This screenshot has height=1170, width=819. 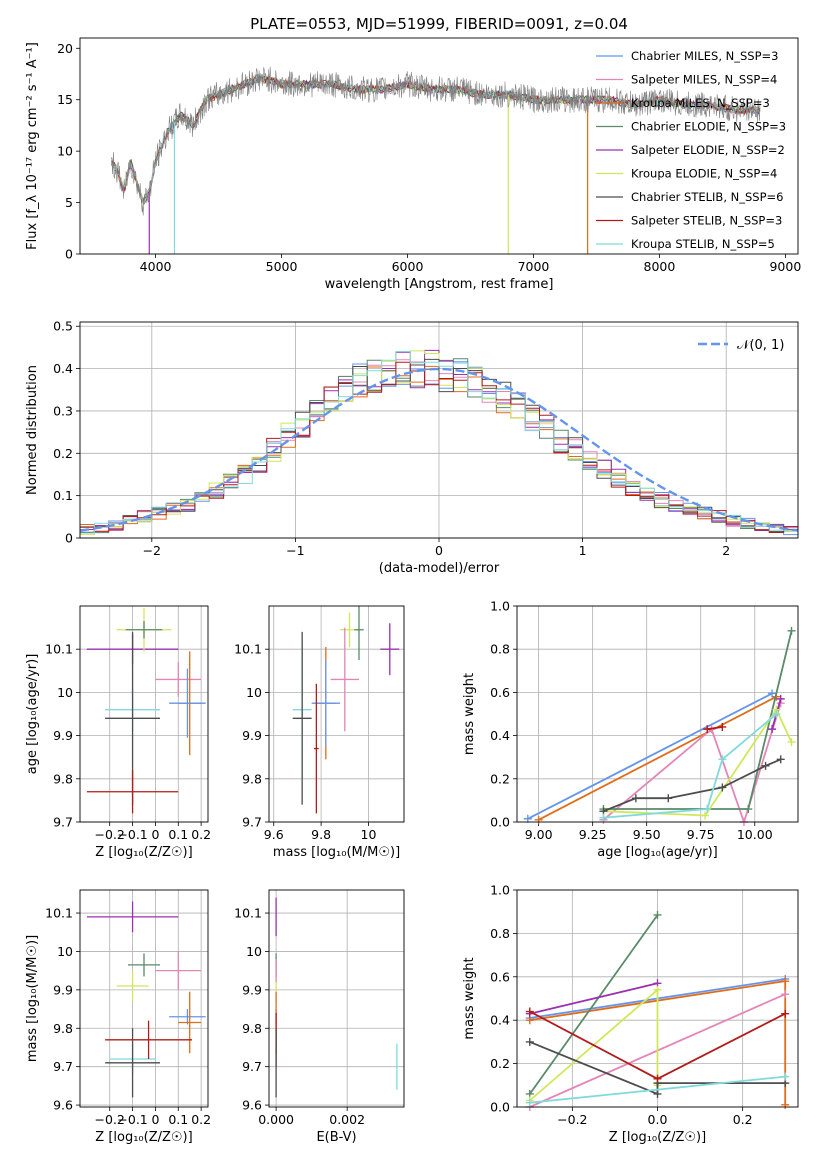 I want to click on x-tick-label: −0.1, so click(x=132, y=1119).